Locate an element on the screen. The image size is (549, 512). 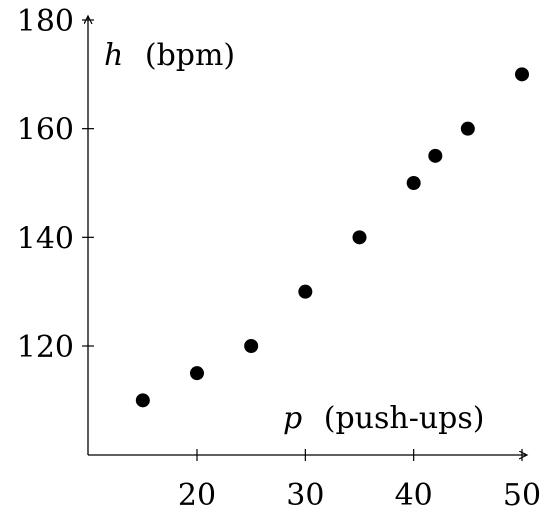
y-axis-unit: (bpm) is located at coordinates (190, 55).